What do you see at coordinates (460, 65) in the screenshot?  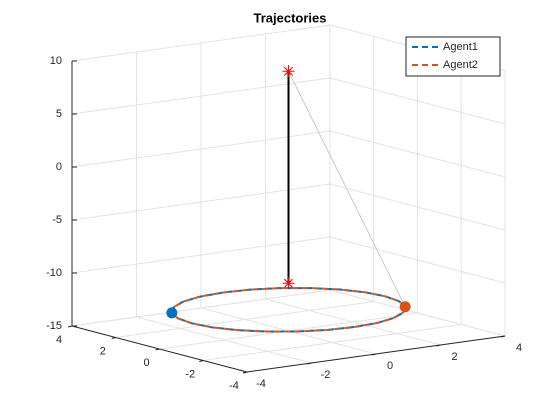 I see `legend-label: Agent2` at bounding box center [460, 65].